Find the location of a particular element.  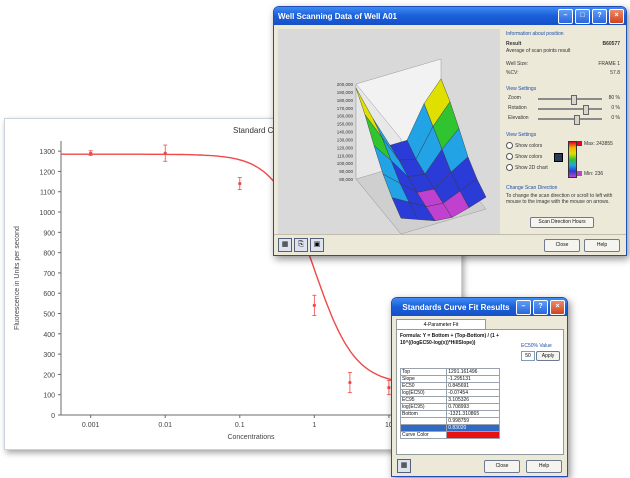

table-row: 0.83020 is located at coordinates (449, 428).